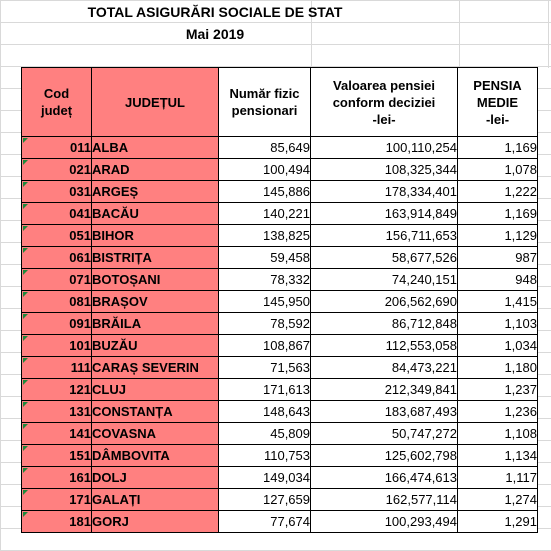 The image size is (551, 551). What do you see at coordinates (155, 499) in the screenshot?
I see `county-name-cell: GALAȚI` at bounding box center [155, 499].